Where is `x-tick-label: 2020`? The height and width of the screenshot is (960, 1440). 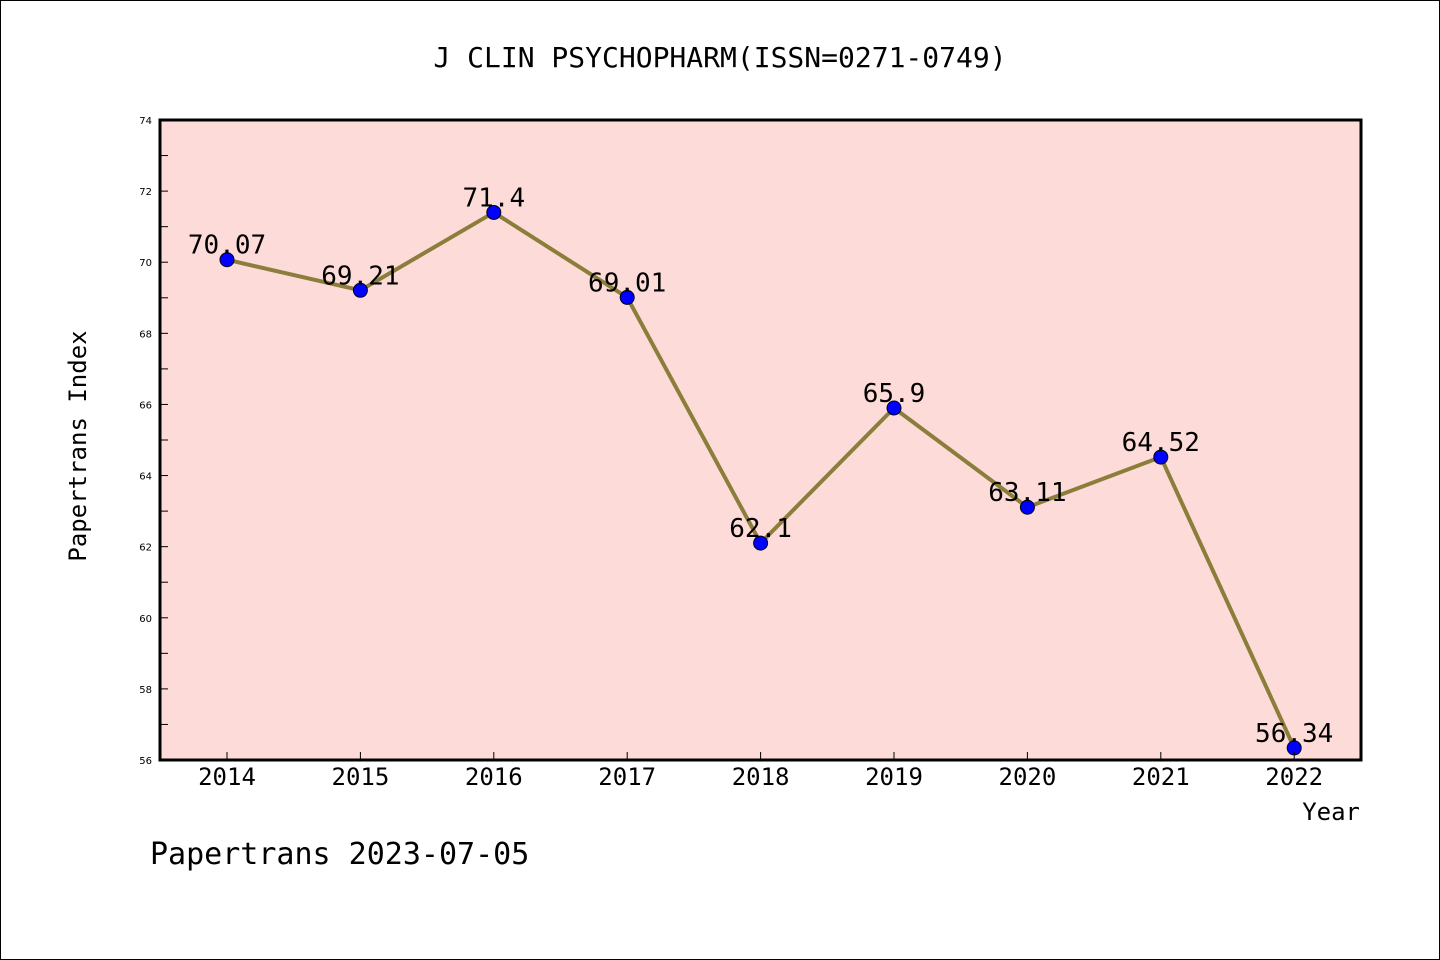 x-tick-label: 2020 is located at coordinates (1028, 777).